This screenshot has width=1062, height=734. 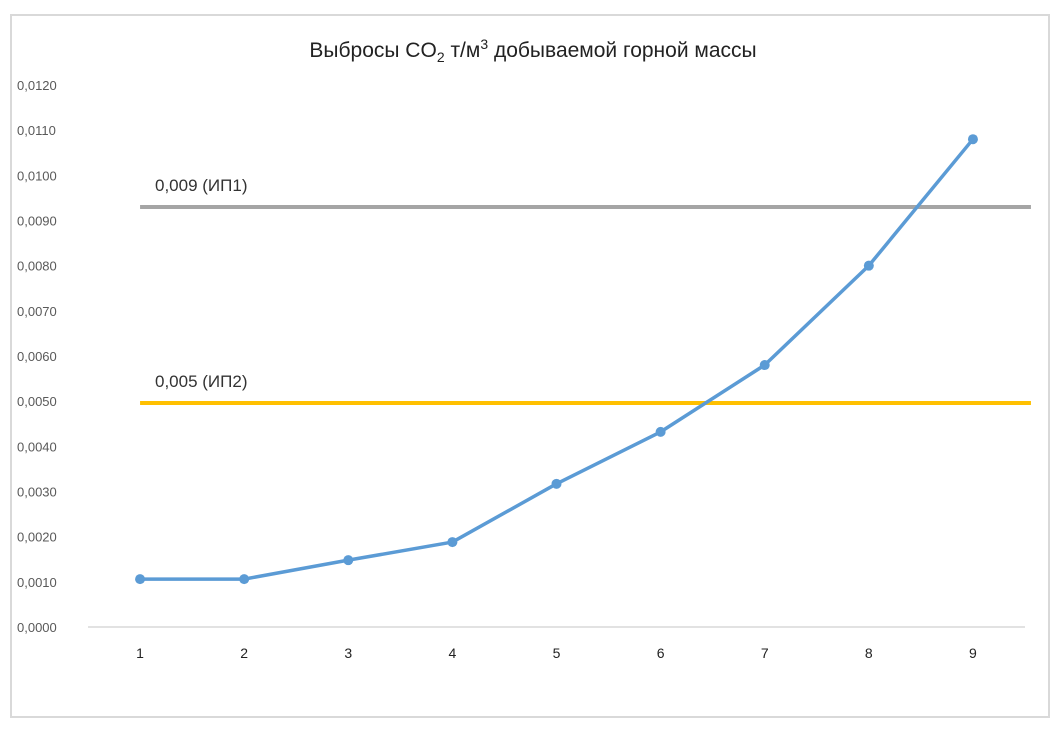 I want to click on y-tick-label: 0,0000, so click(x=37, y=627).